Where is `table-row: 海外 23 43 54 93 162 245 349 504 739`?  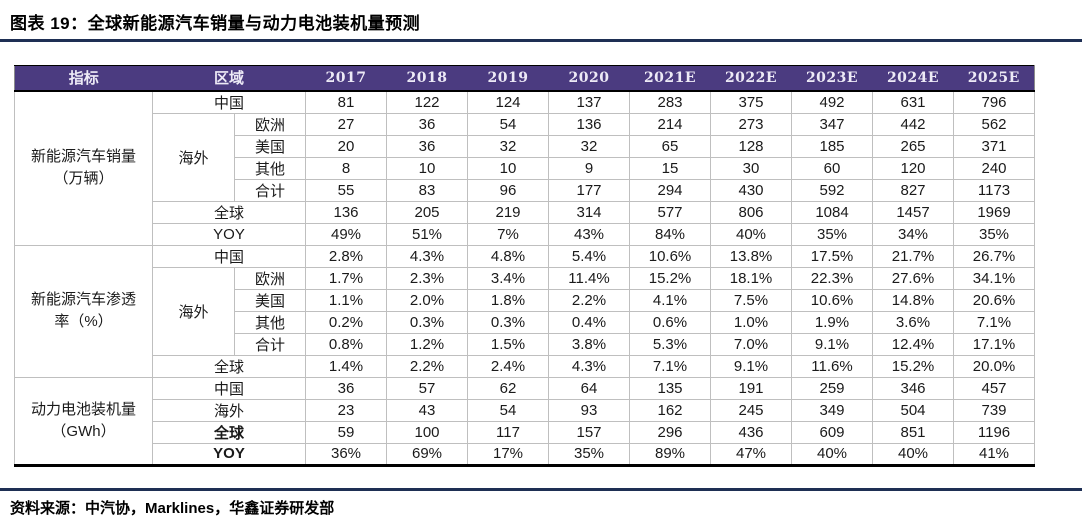 table-row: 海外 23 43 54 93 162 245 349 504 739 is located at coordinates (525, 410).